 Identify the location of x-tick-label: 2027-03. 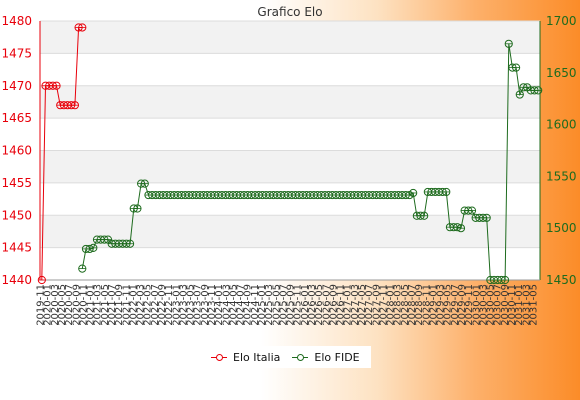
(355, 305).